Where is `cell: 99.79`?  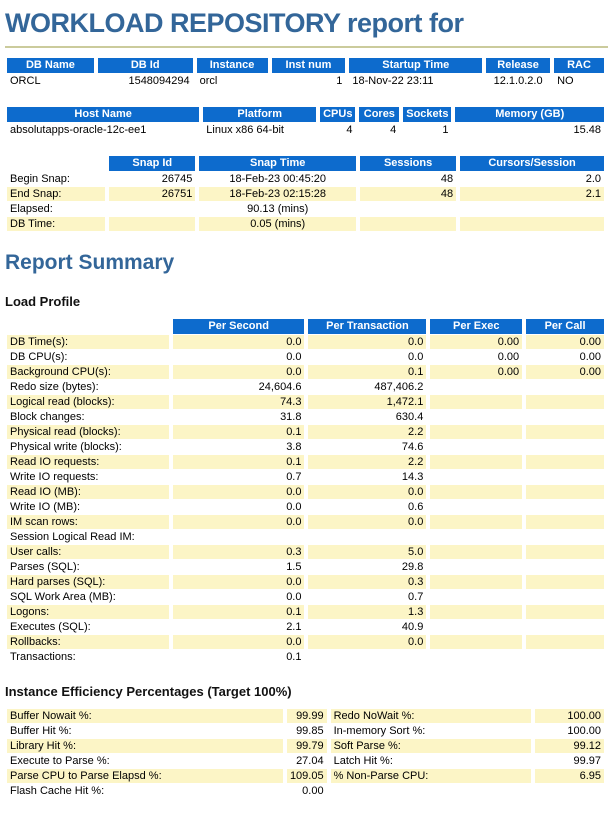
cell: 99.79 is located at coordinates (306, 746).